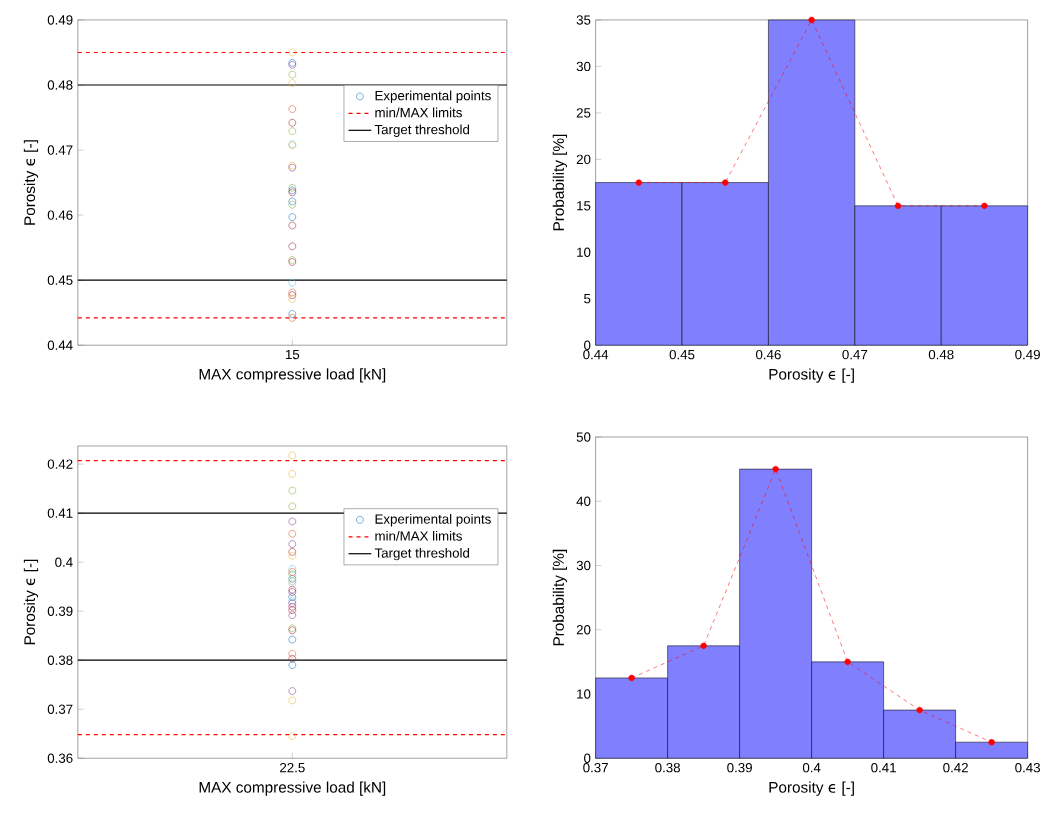 The width and height of the screenshot is (1045, 817). Describe the element at coordinates (292, 354) in the screenshot. I see `x-tick-label: 15` at that location.